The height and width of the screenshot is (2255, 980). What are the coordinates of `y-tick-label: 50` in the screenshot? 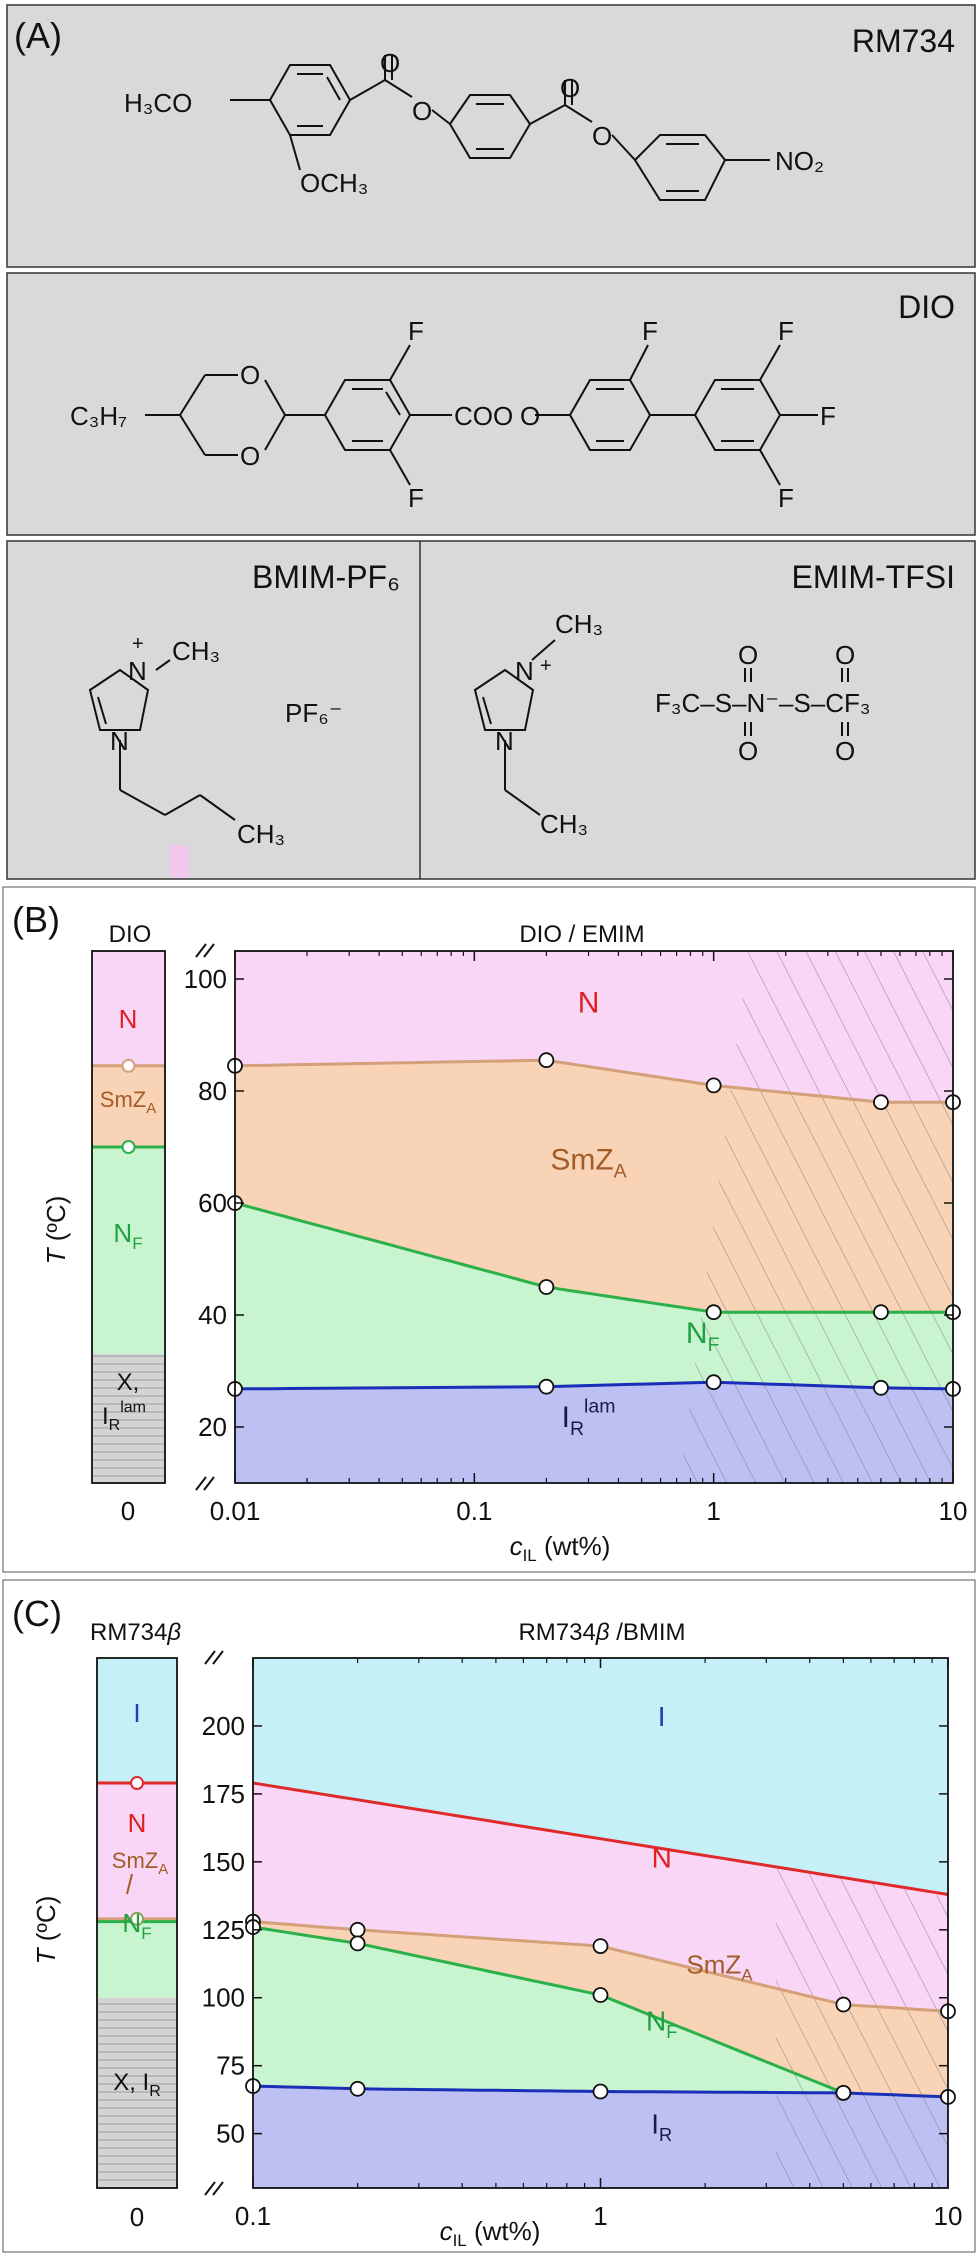 It's located at (230, 2134).